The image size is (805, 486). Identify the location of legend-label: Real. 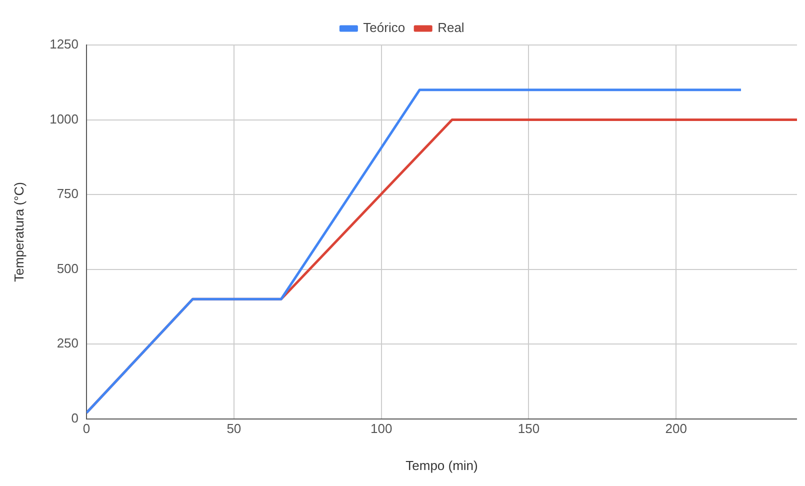
(451, 28).